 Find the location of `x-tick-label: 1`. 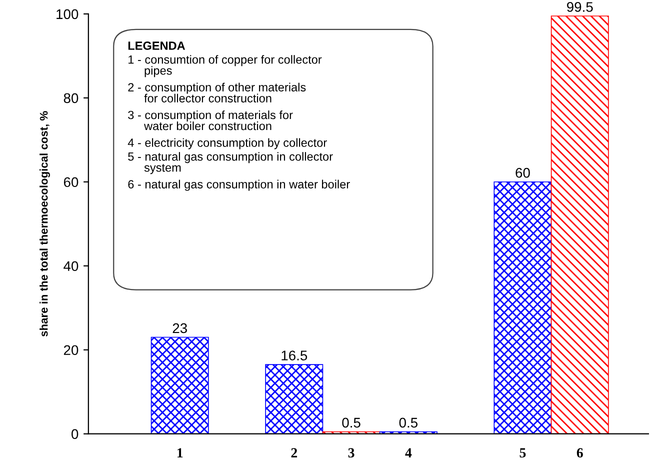

x-tick-label: 1 is located at coordinates (180, 453).